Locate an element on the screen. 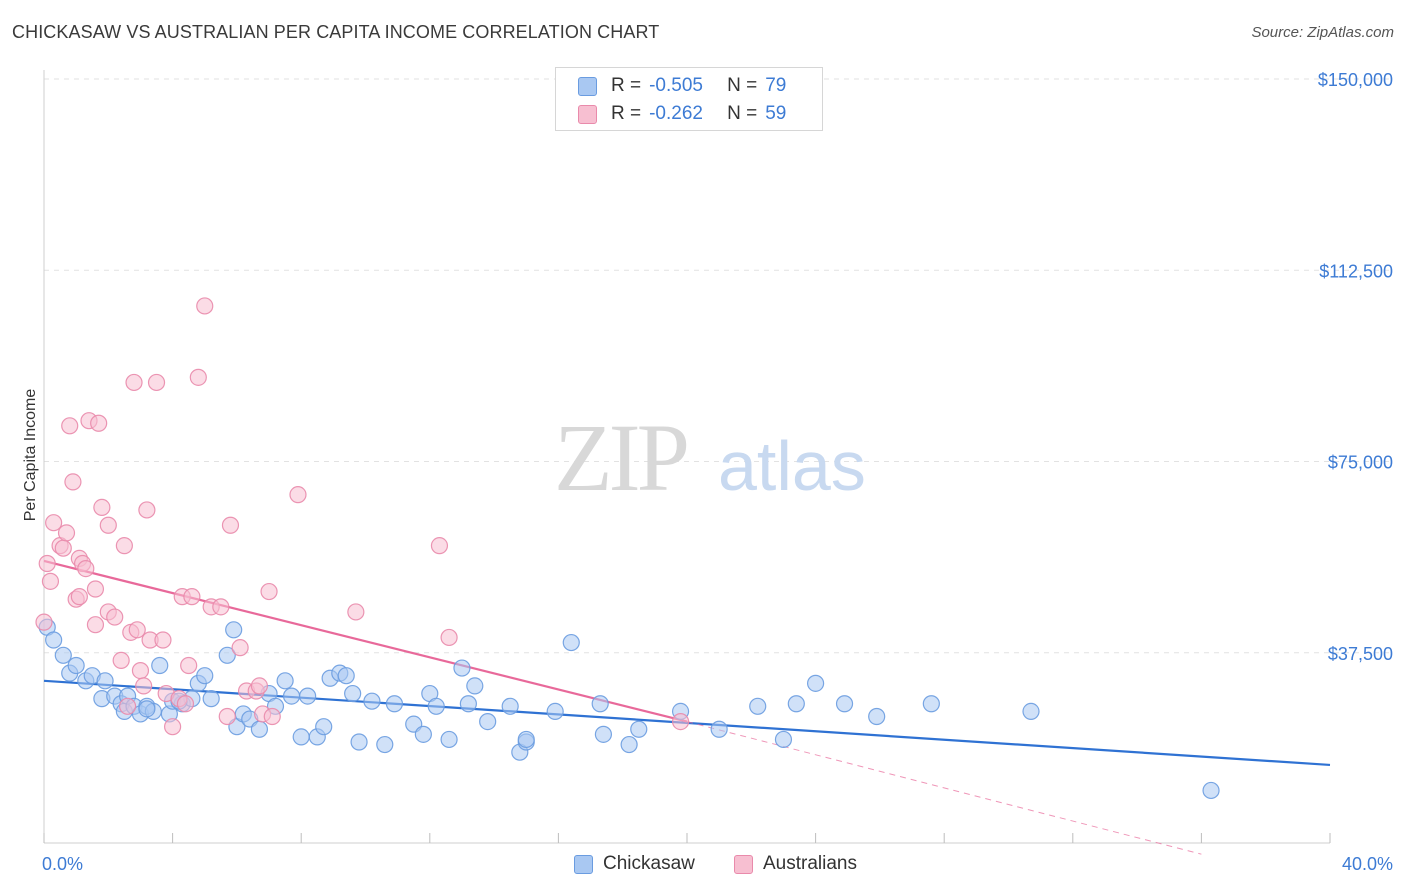 This screenshot has height=892, width=1406. bottom-legend-chickasaw: Chickasaw is located at coordinates (634, 864).